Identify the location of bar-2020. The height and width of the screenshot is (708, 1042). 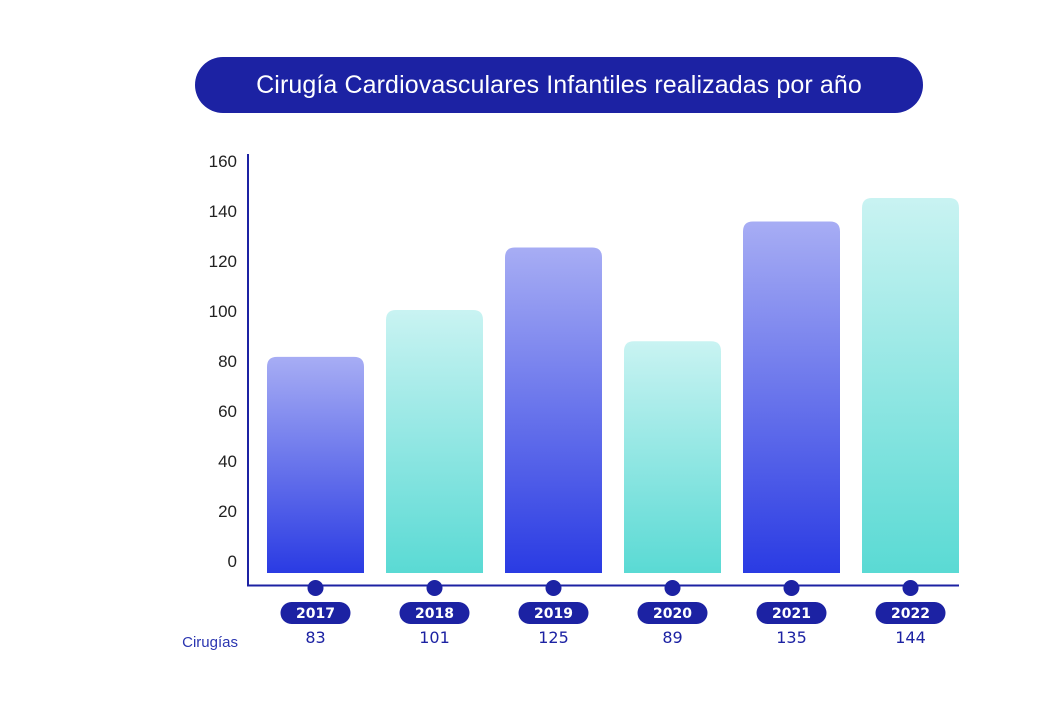
(672, 457).